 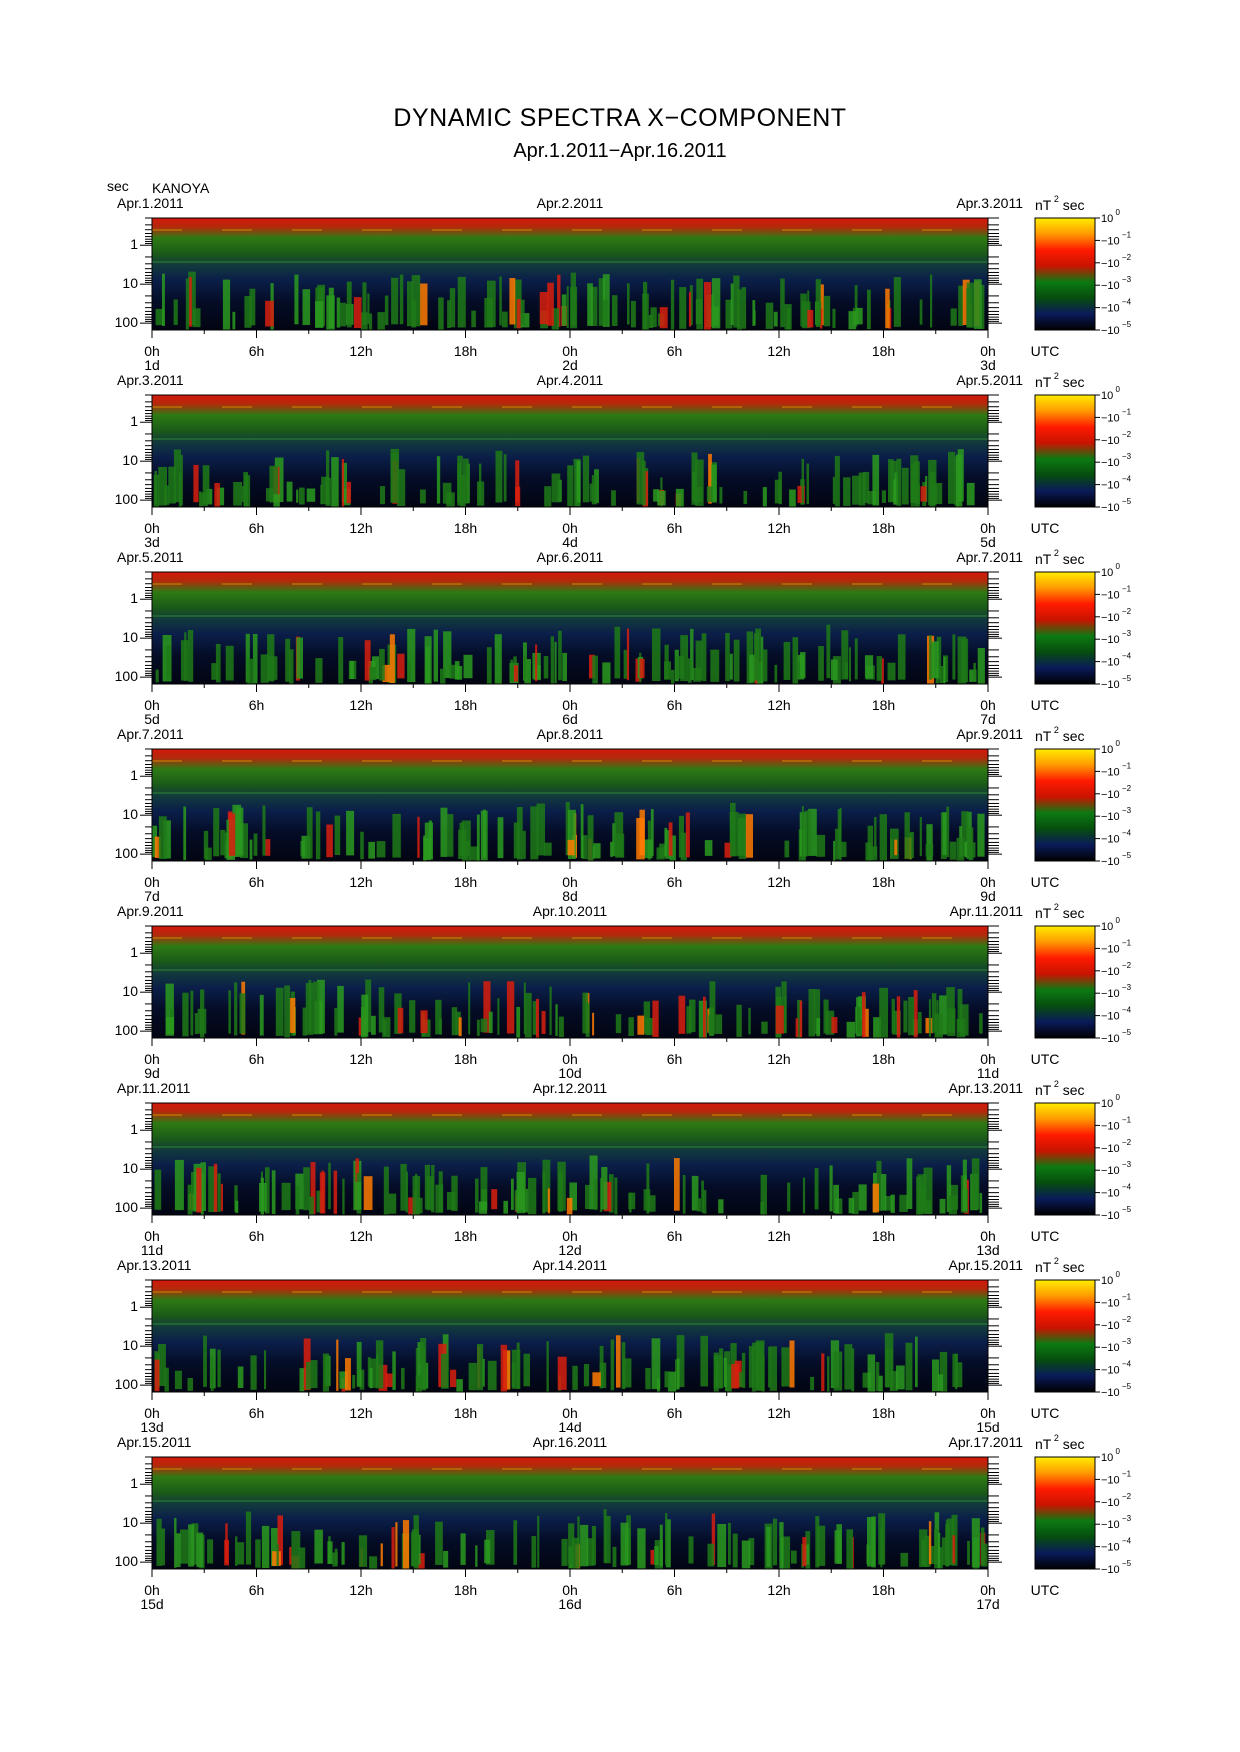 What do you see at coordinates (1065, 451) in the screenshot?
I see `colorbar` at bounding box center [1065, 451].